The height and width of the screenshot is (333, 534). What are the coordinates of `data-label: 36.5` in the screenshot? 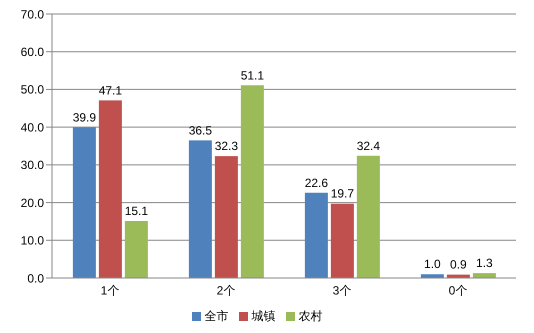 It's located at (200, 130).